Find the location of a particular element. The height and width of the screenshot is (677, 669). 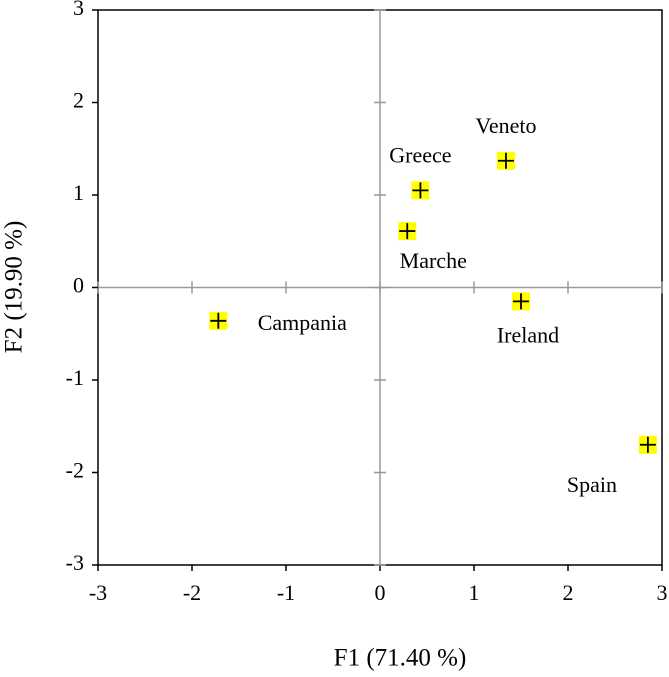

x-tick-label: 2 is located at coordinates (568, 592).